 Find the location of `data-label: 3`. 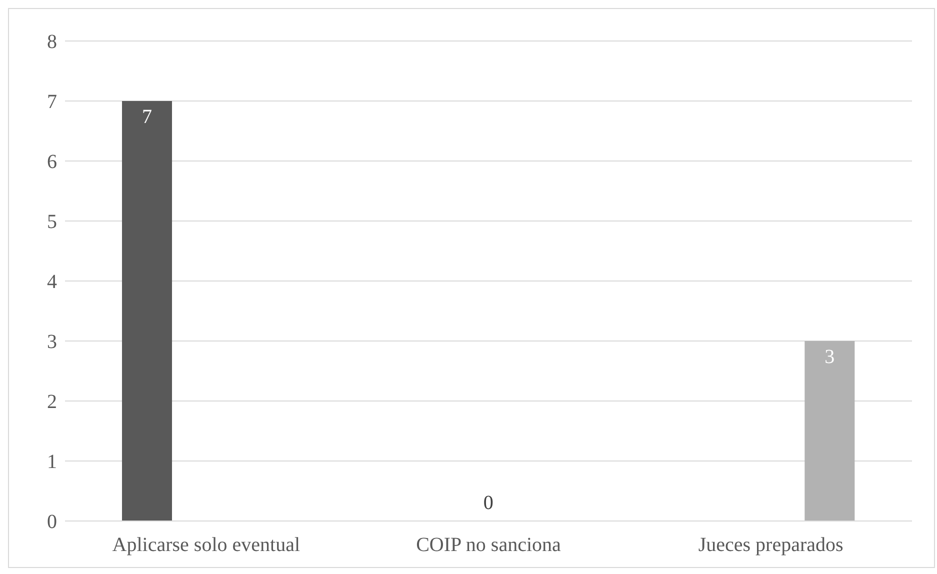

data-label: 3 is located at coordinates (829, 357).